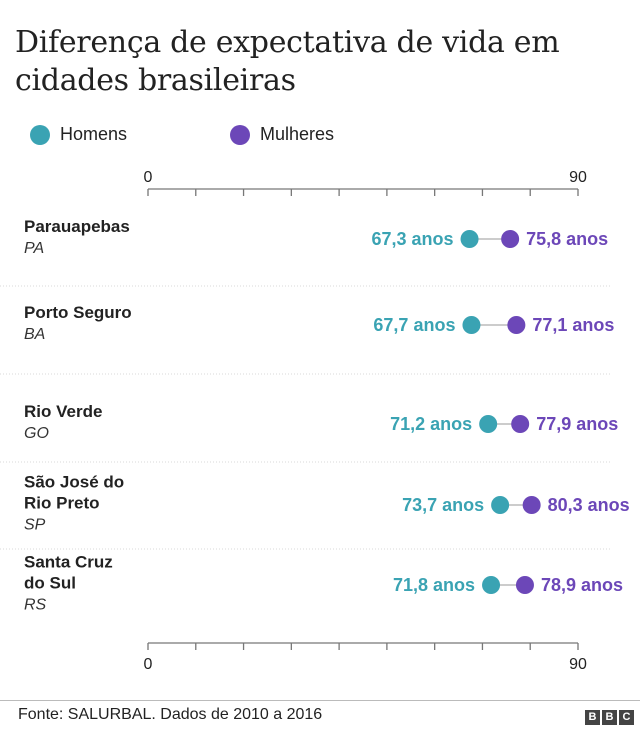  What do you see at coordinates (589, 505) in the screenshot?
I see `label-mulheres: 80,3 anos` at bounding box center [589, 505].